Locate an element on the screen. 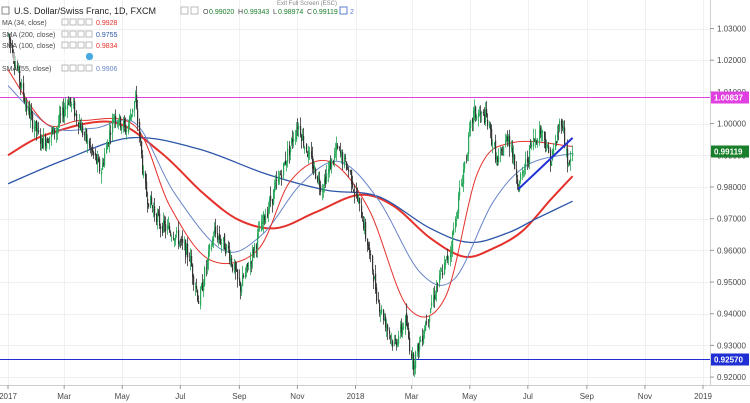 Image resolution: width=750 pixels, height=403 pixels. open-value: 0.99020 is located at coordinates (221, 12).